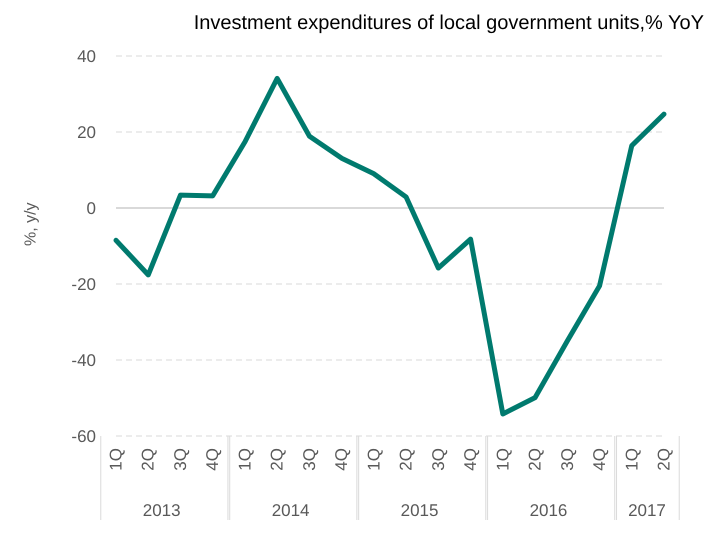 This screenshot has height=552, width=712. What do you see at coordinates (86, 132) in the screenshot?
I see `y-tick-label: 20` at bounding box center [86, 132].